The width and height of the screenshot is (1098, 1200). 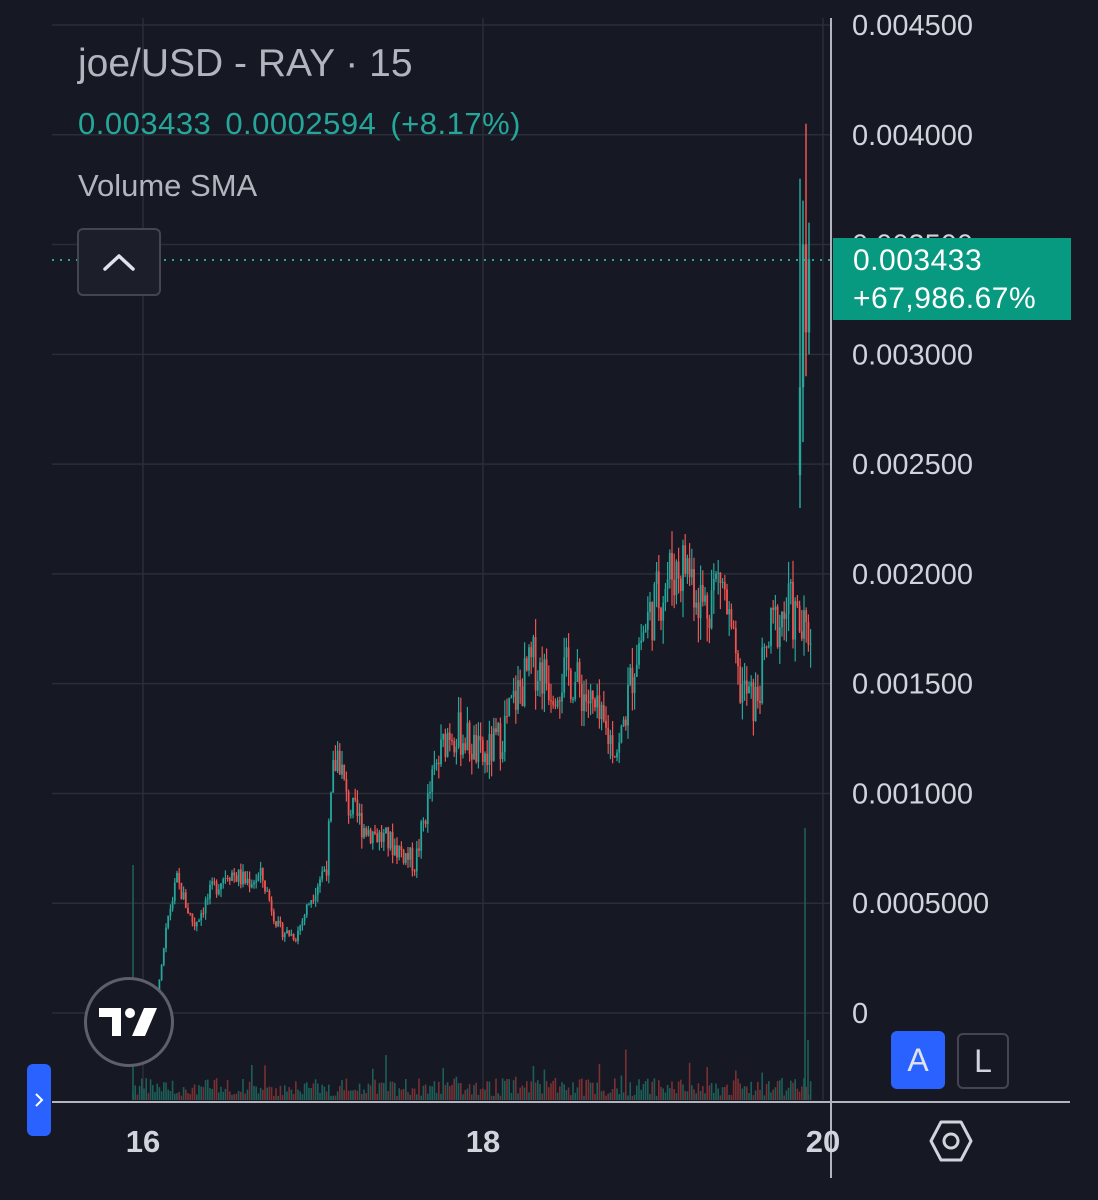 I want to click on time-axis: 16 18 20, so click(x=483, y=1141).